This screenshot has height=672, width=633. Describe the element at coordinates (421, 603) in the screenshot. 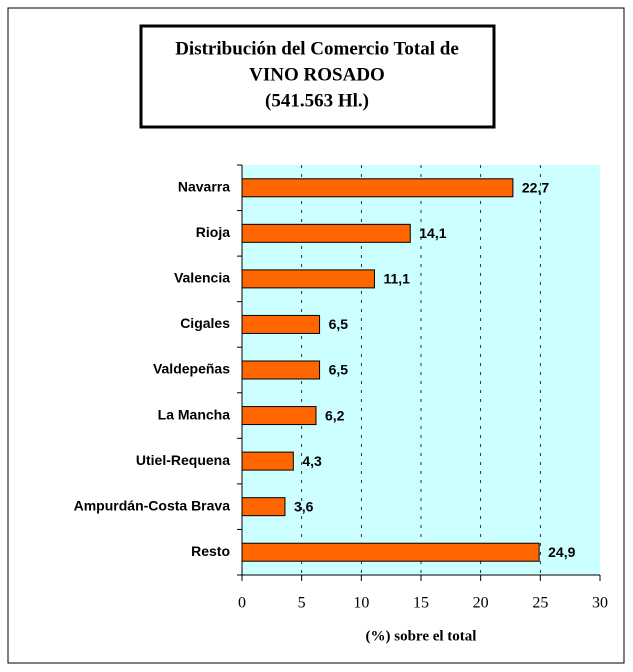

I see `x-tick-label: 15` at that location.